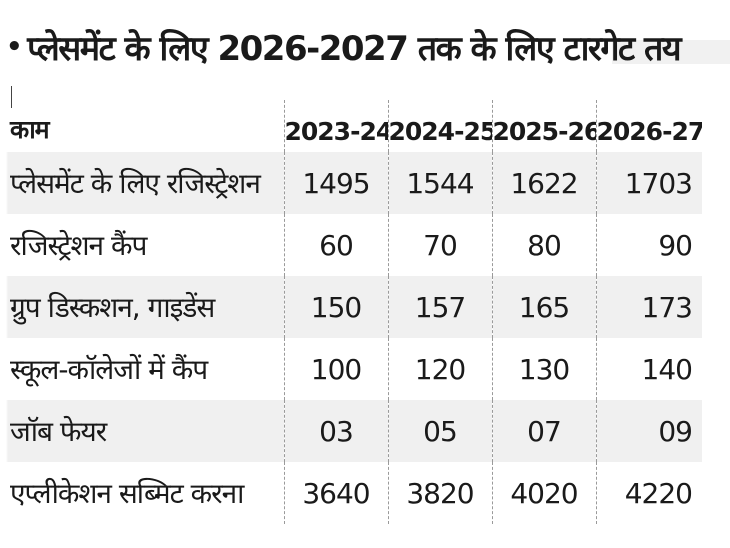 The height and width of the screenshot is (548, 730). What do you see at coordinates (145, 183) in the screenshot?
I see `row-label: प्लेसमेंट के लिए रजिस्ट्रेशन` at bounding box center [145, 183].